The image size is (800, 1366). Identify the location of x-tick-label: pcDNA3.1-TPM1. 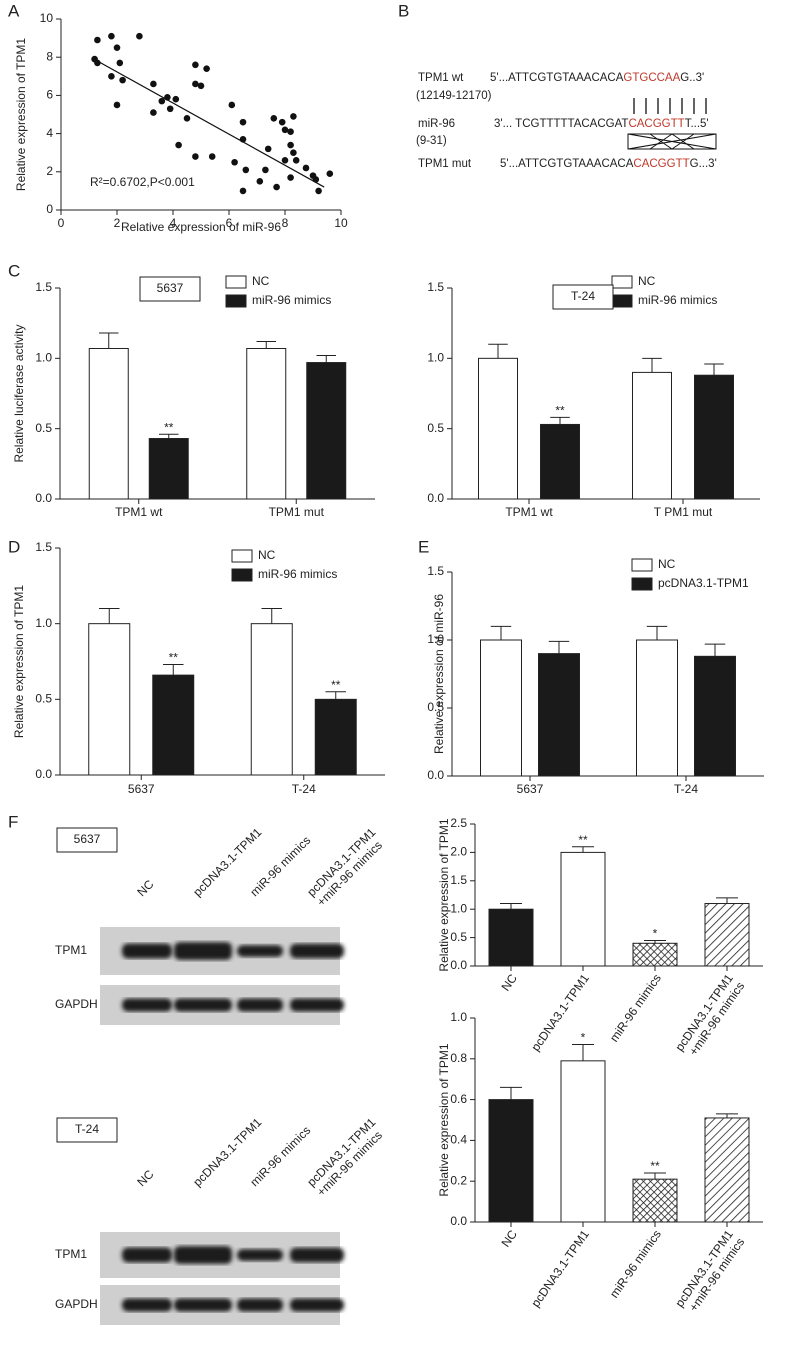
(561, 1268).